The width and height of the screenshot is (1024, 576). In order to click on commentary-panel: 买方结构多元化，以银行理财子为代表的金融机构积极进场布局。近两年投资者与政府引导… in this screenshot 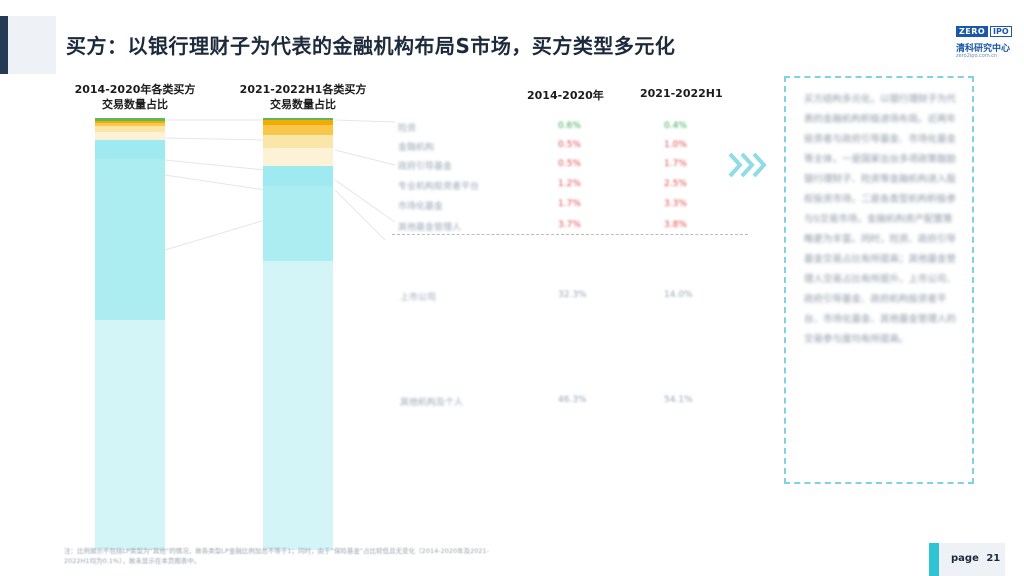, I will do `click(879, 280)`.